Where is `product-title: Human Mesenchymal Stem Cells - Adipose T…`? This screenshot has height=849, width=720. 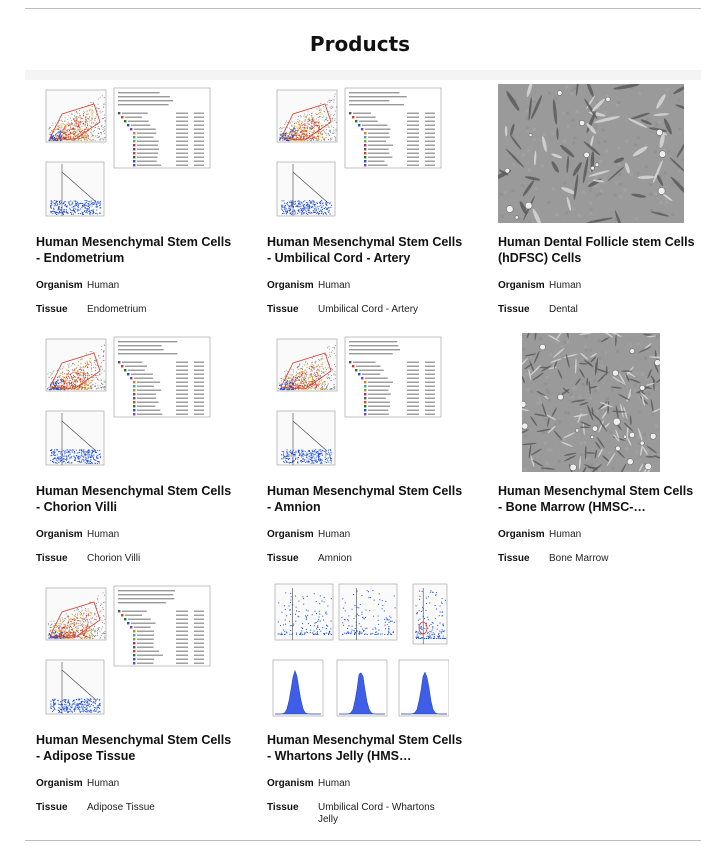 product-title: Human Mesenchymal Stem Cells - Adipose T… is located at coordinates (134, 748).